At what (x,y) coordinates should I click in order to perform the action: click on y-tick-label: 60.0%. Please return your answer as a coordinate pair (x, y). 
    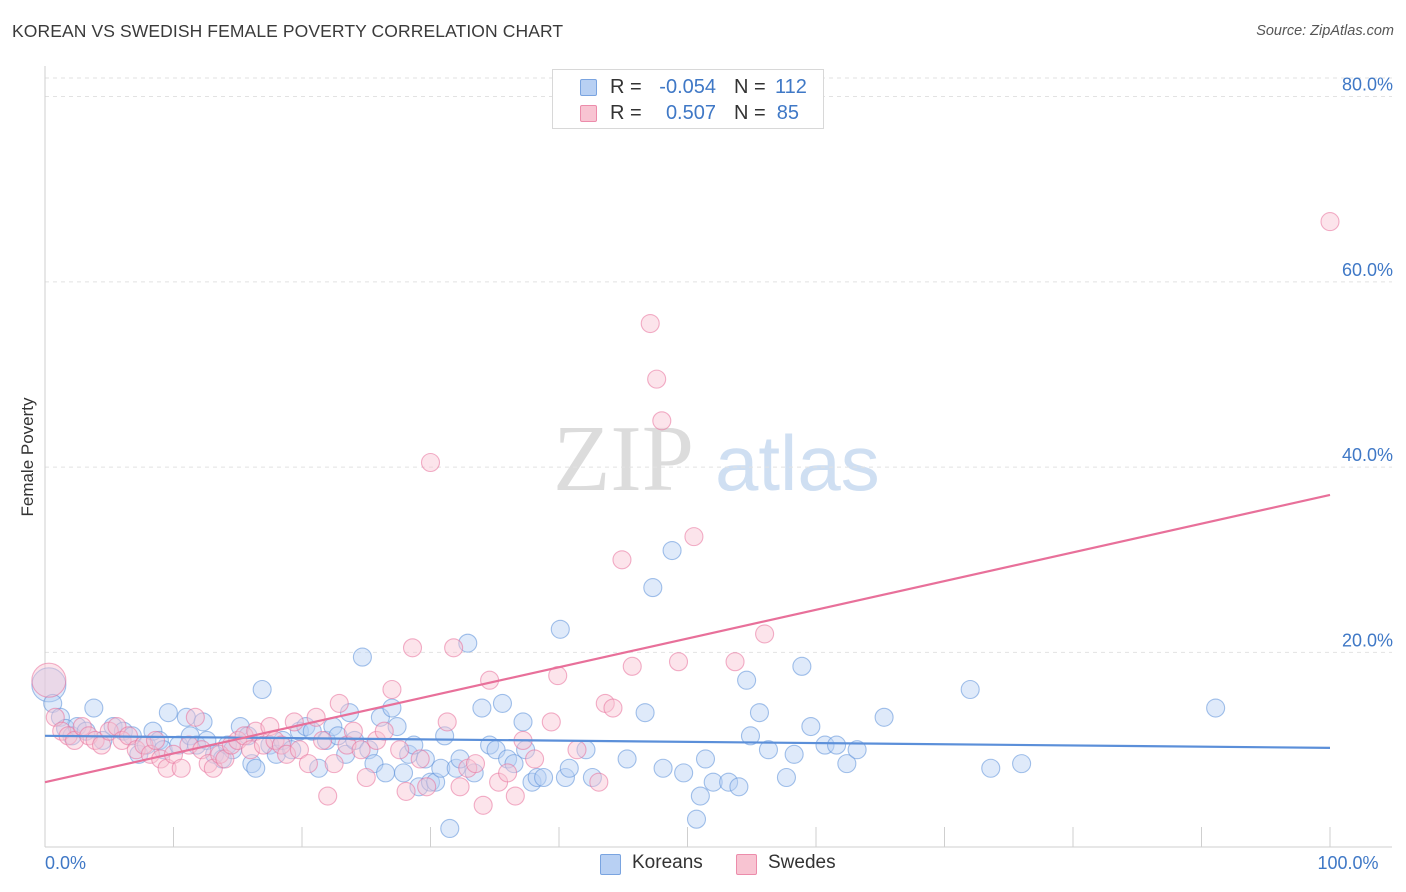
    Looking at the image, I should click on (1367, 270).